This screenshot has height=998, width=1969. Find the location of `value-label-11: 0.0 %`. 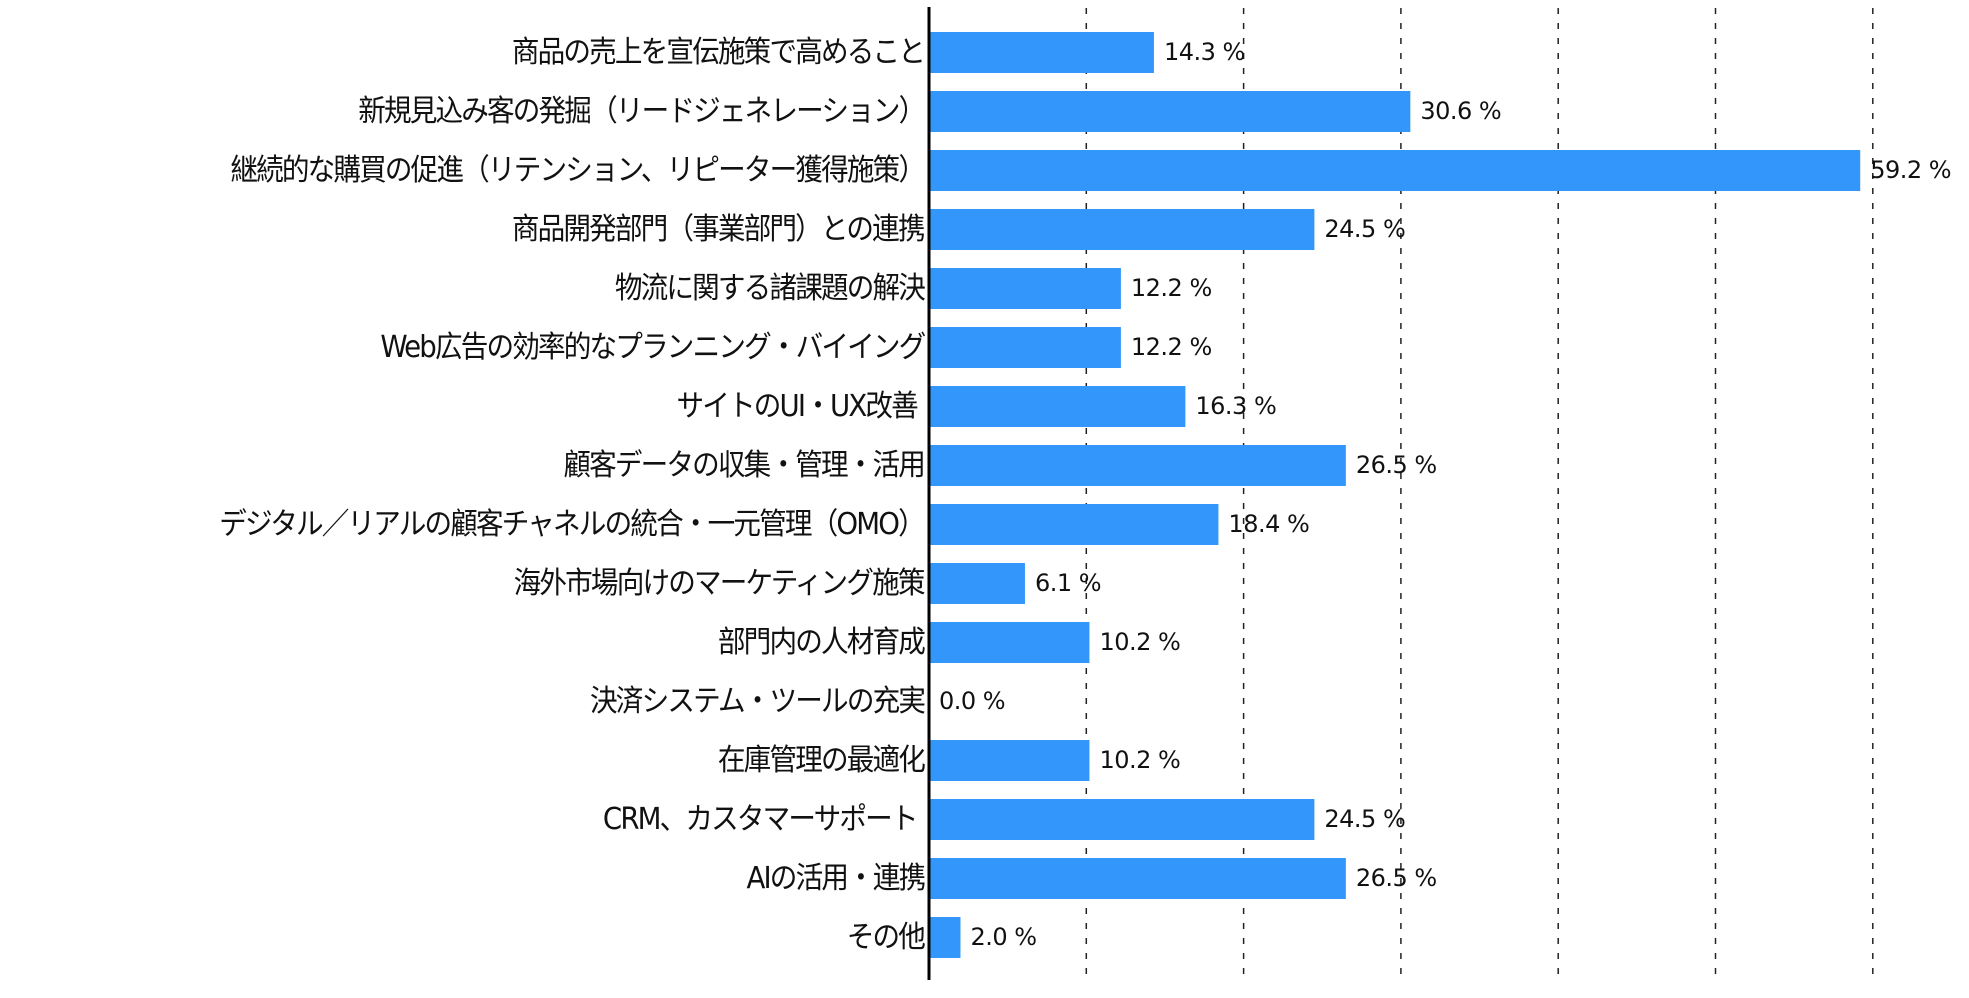

value-label-11: 0.0 % is located at coordinates (972, 701).